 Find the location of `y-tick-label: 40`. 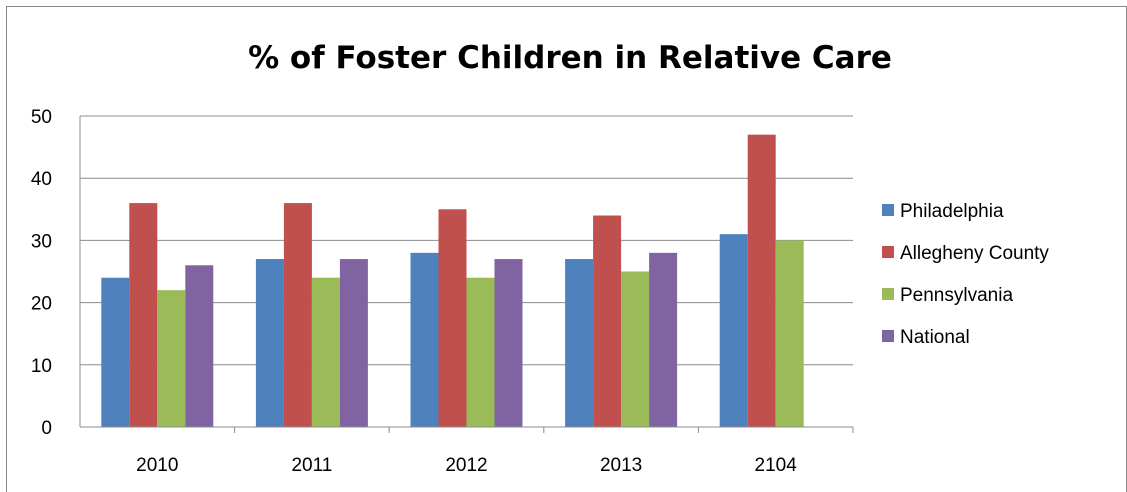

y-tick-label: 40 is located at coordinates (41, 179).